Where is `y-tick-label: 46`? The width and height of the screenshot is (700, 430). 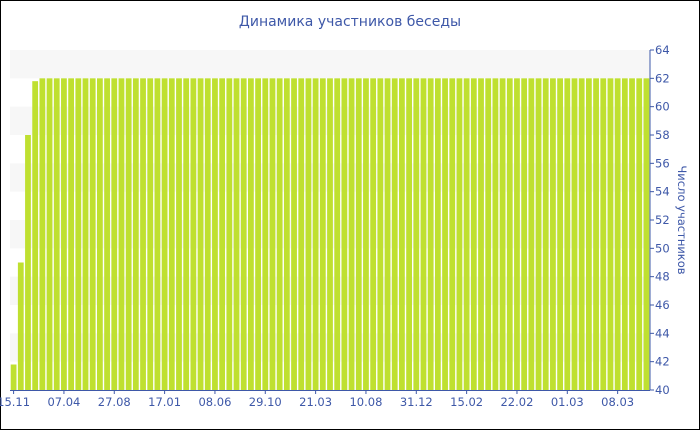 y-tick-label: 46 is located at coordinates (662, 305).